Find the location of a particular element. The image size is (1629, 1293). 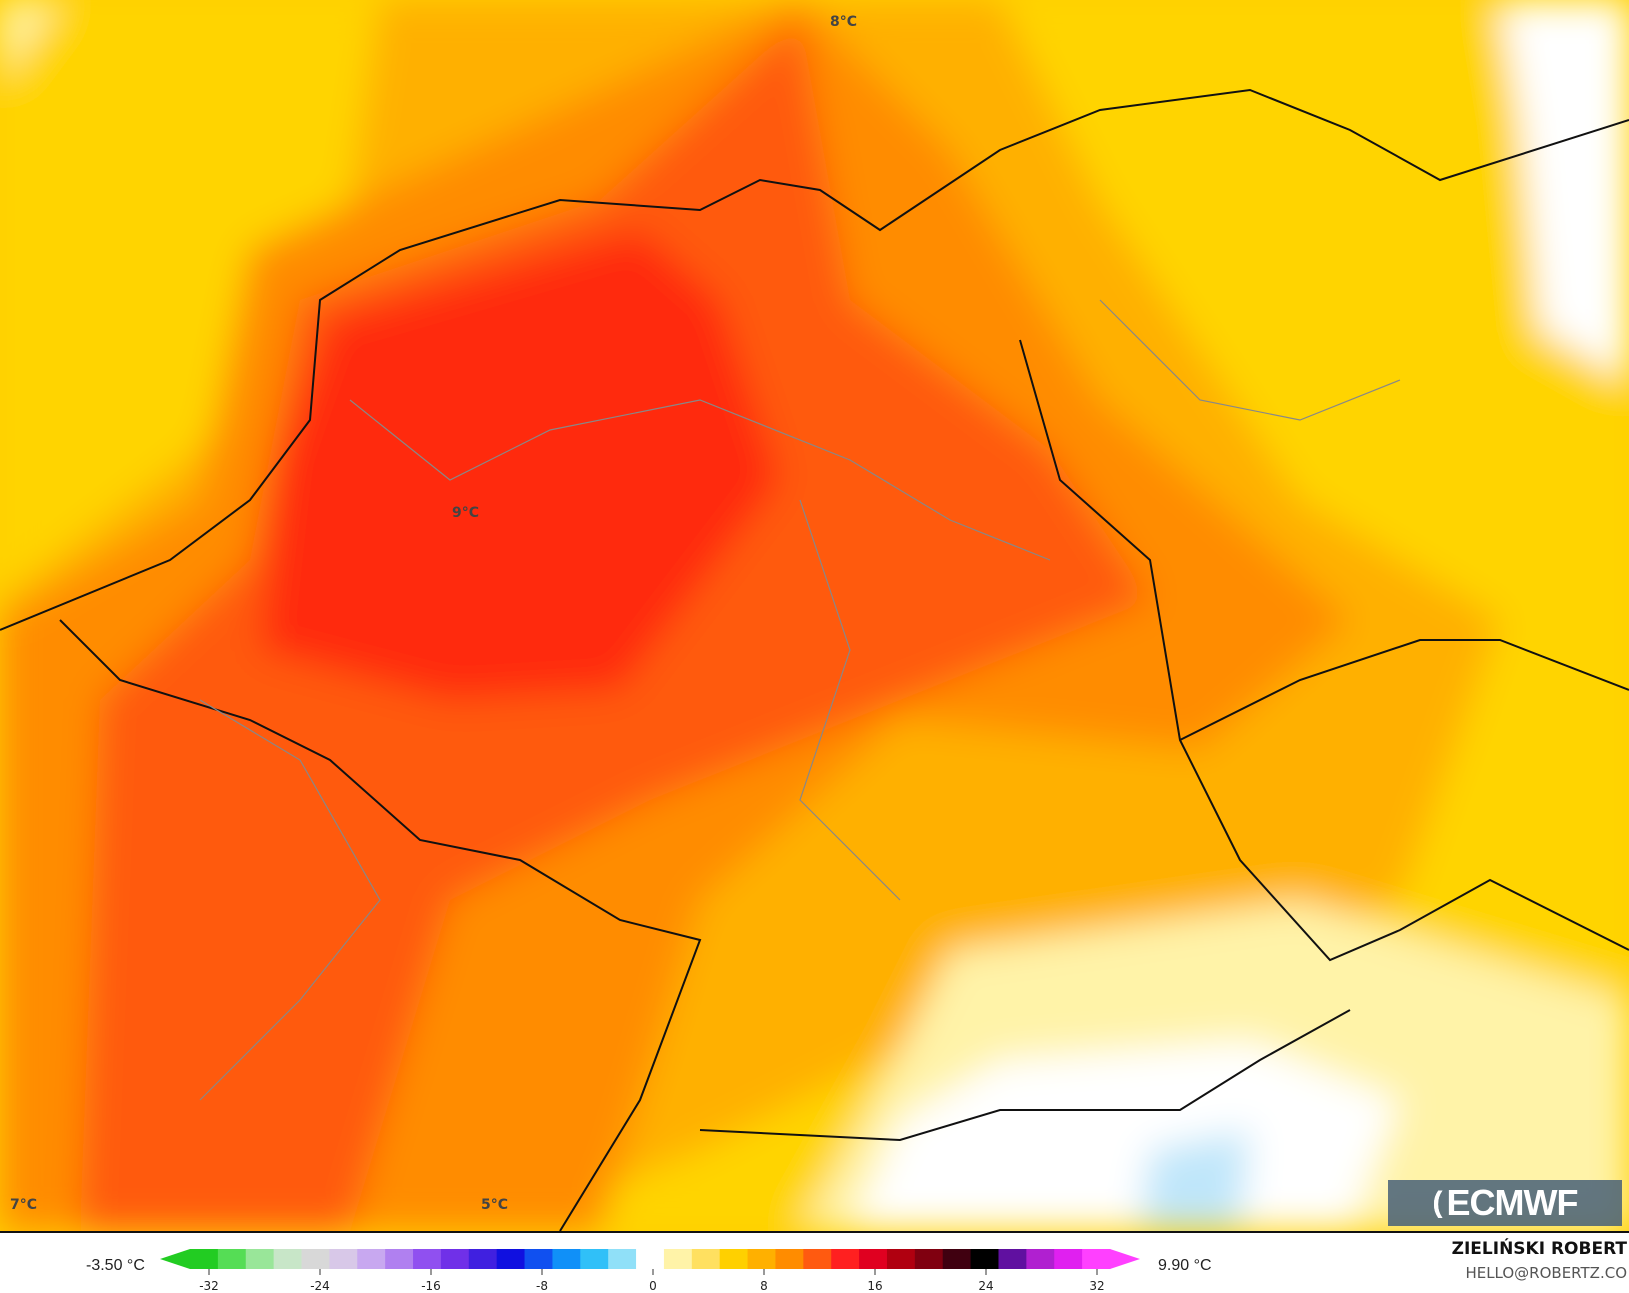

field-white-alps is located at coordinates (1125, 1135).